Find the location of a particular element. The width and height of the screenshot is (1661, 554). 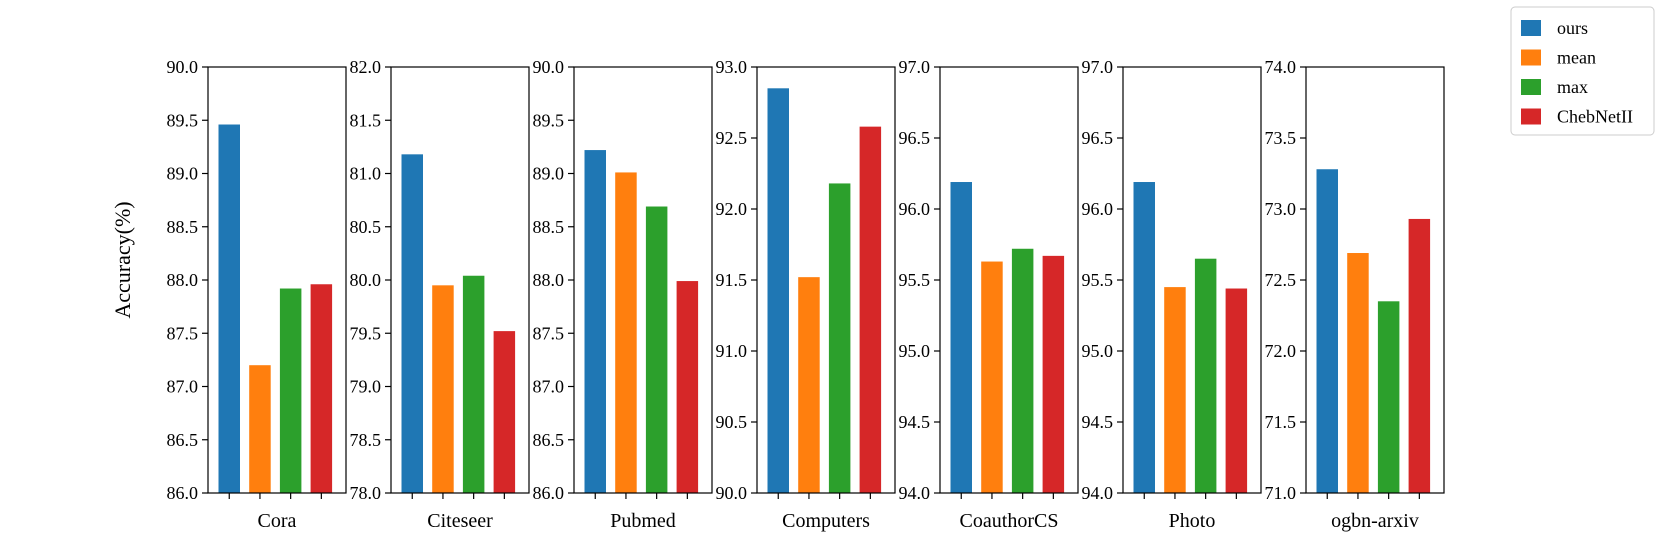

y-tick-label: 79.0 is located at coordinates (366, 387).